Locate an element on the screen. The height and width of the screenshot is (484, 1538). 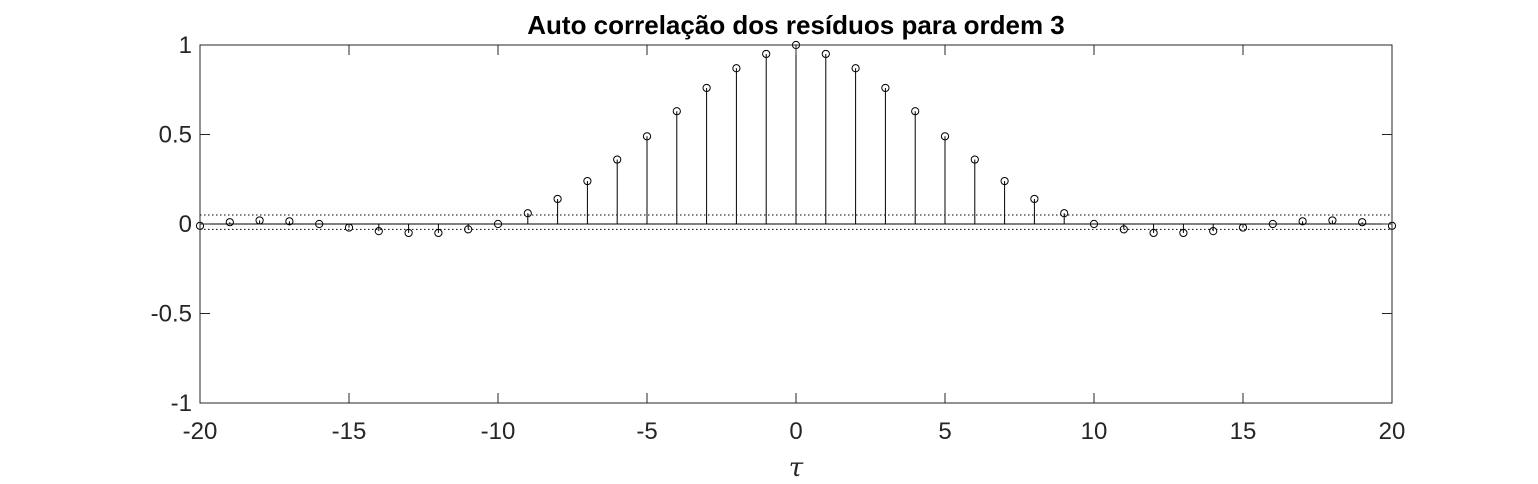
x-tick-label: 15 is located at coordinates (1243, 431).